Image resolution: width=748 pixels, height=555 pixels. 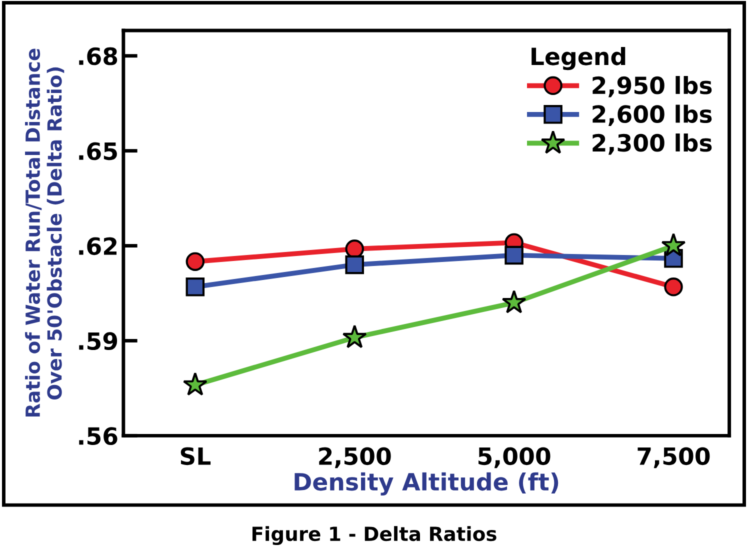 I want to click on y-tick-label: .68, so click(x=98, y=56).